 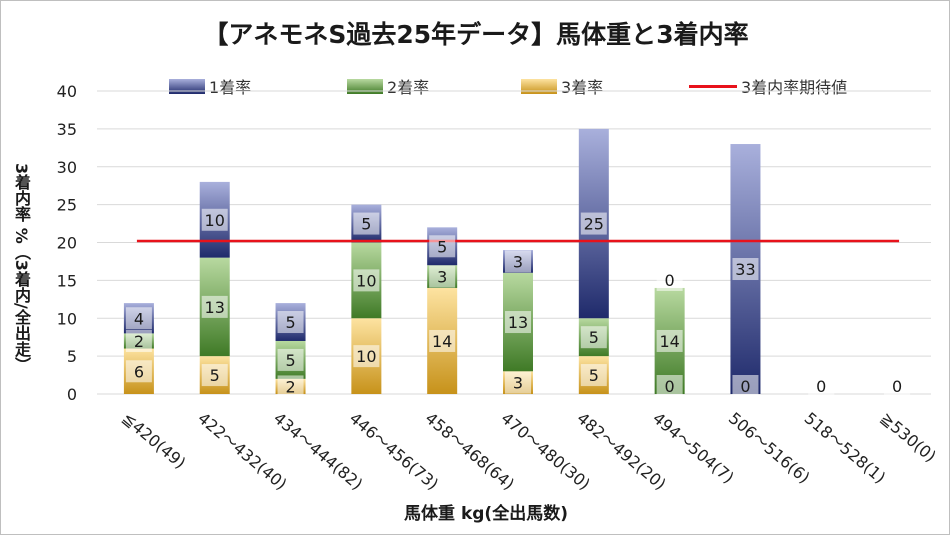 I want to click on data-label-win-2: 5, so click(x=290, y=322).